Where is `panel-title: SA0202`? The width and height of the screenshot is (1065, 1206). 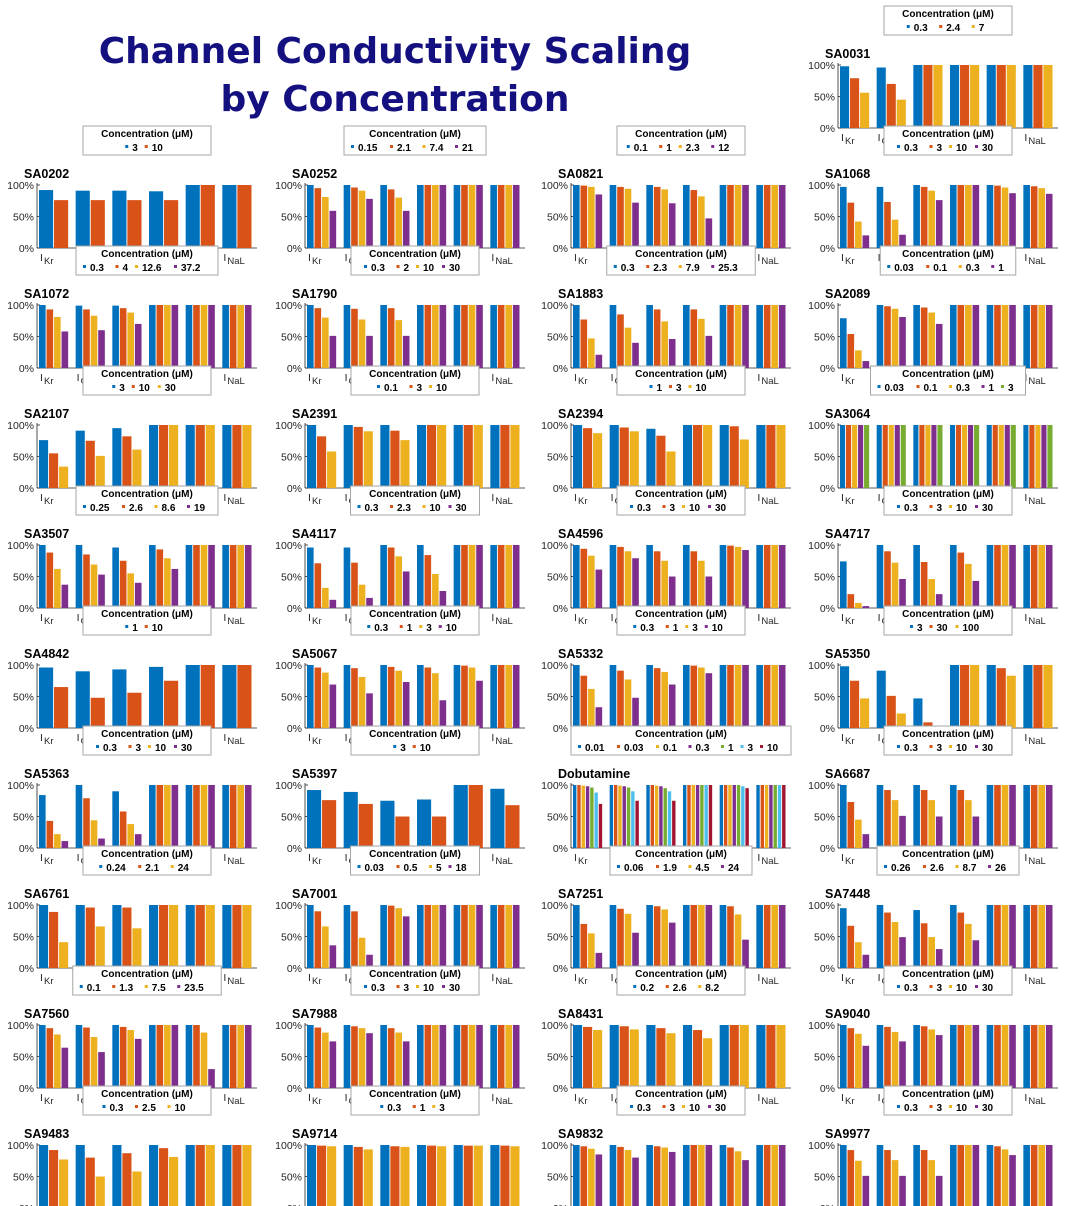
panel-title: SA0202 is located at coordinates (46, 174).